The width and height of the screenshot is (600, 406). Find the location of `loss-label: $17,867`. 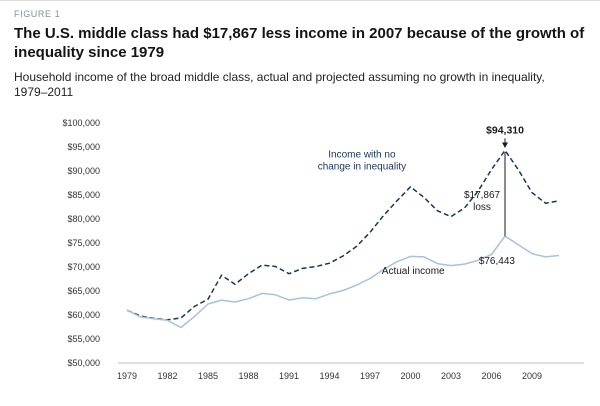

loss-label: $17,867 is located at coordinates (482, 195).